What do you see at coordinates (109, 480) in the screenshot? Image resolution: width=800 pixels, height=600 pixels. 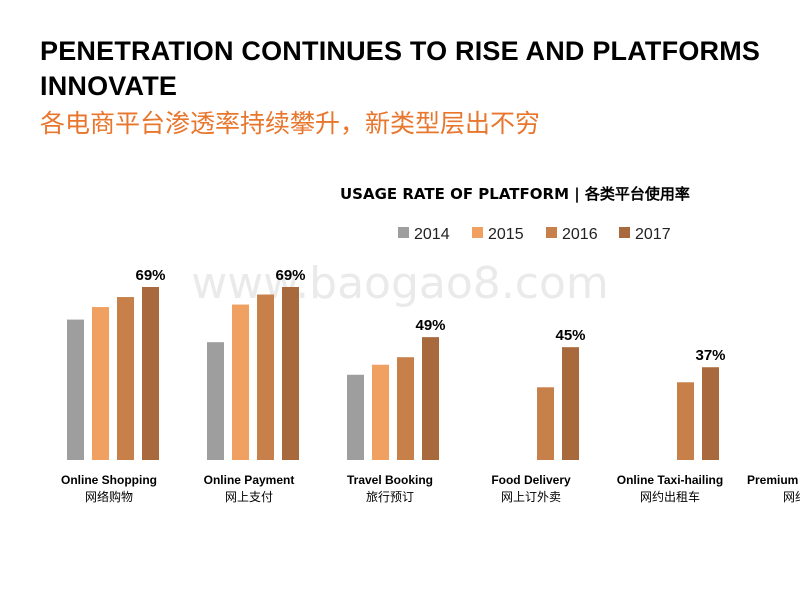 I see `category-label-en-0: Online Shopping` at bounding box center [109, 480].